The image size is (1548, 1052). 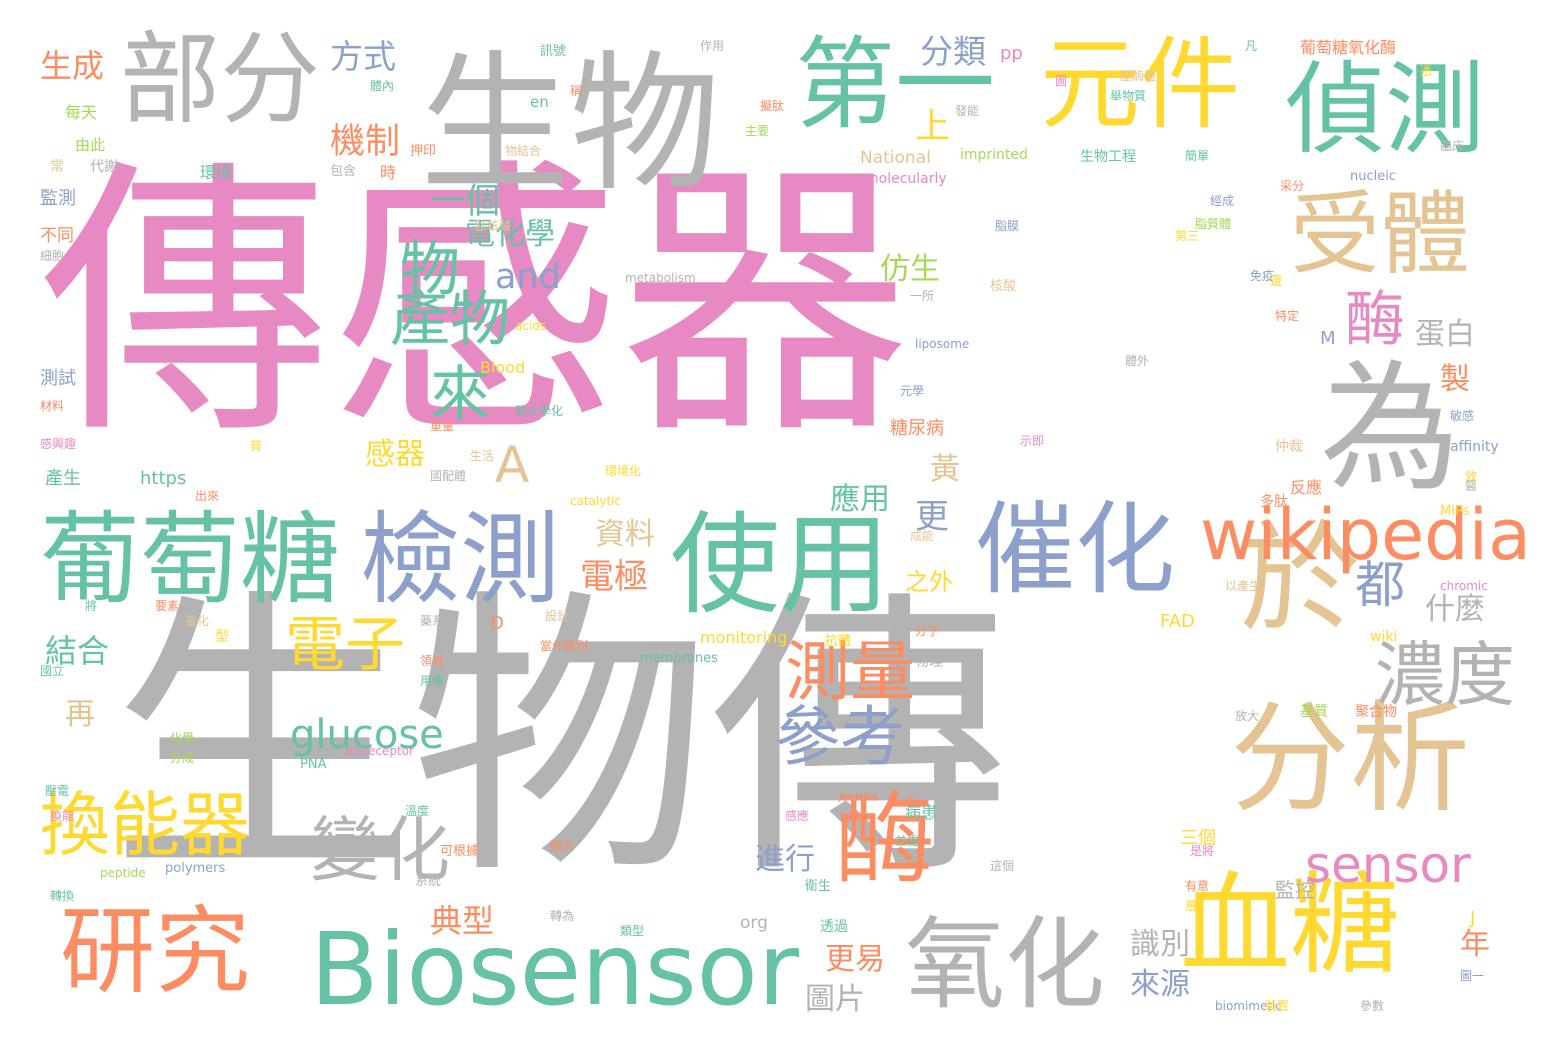 What do you see at coordinates (855, 959) in the screenshot?
I see `cloud-word: 更易` at bounding box center [855, 959].